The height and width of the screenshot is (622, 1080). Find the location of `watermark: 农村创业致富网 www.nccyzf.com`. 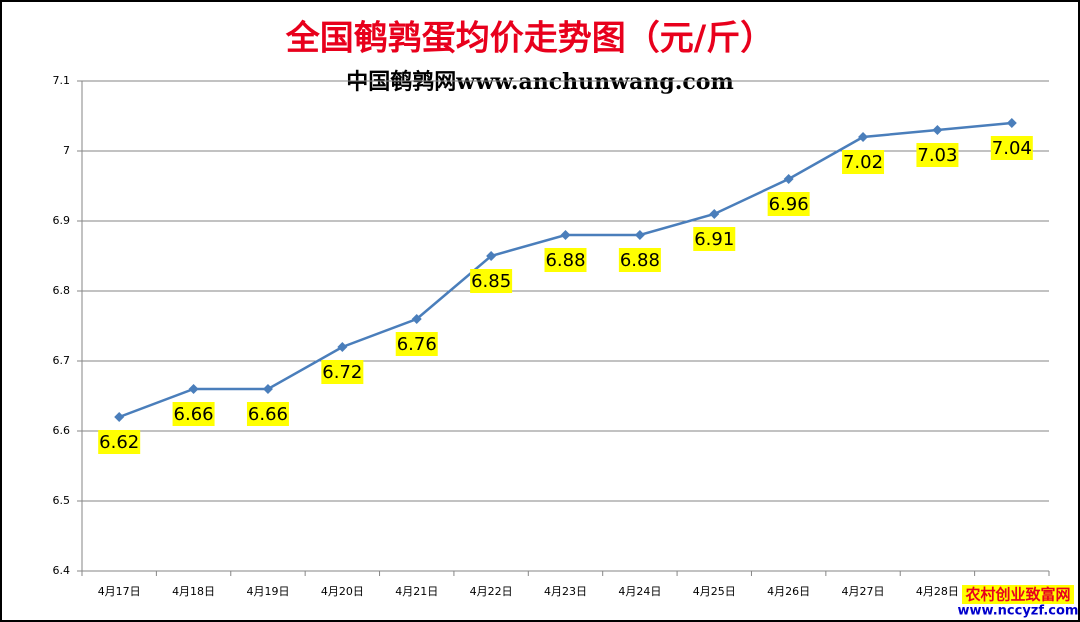

watermark: 农村创业致富网 www.nccyzf.com is located at coordinates (1018, 602).